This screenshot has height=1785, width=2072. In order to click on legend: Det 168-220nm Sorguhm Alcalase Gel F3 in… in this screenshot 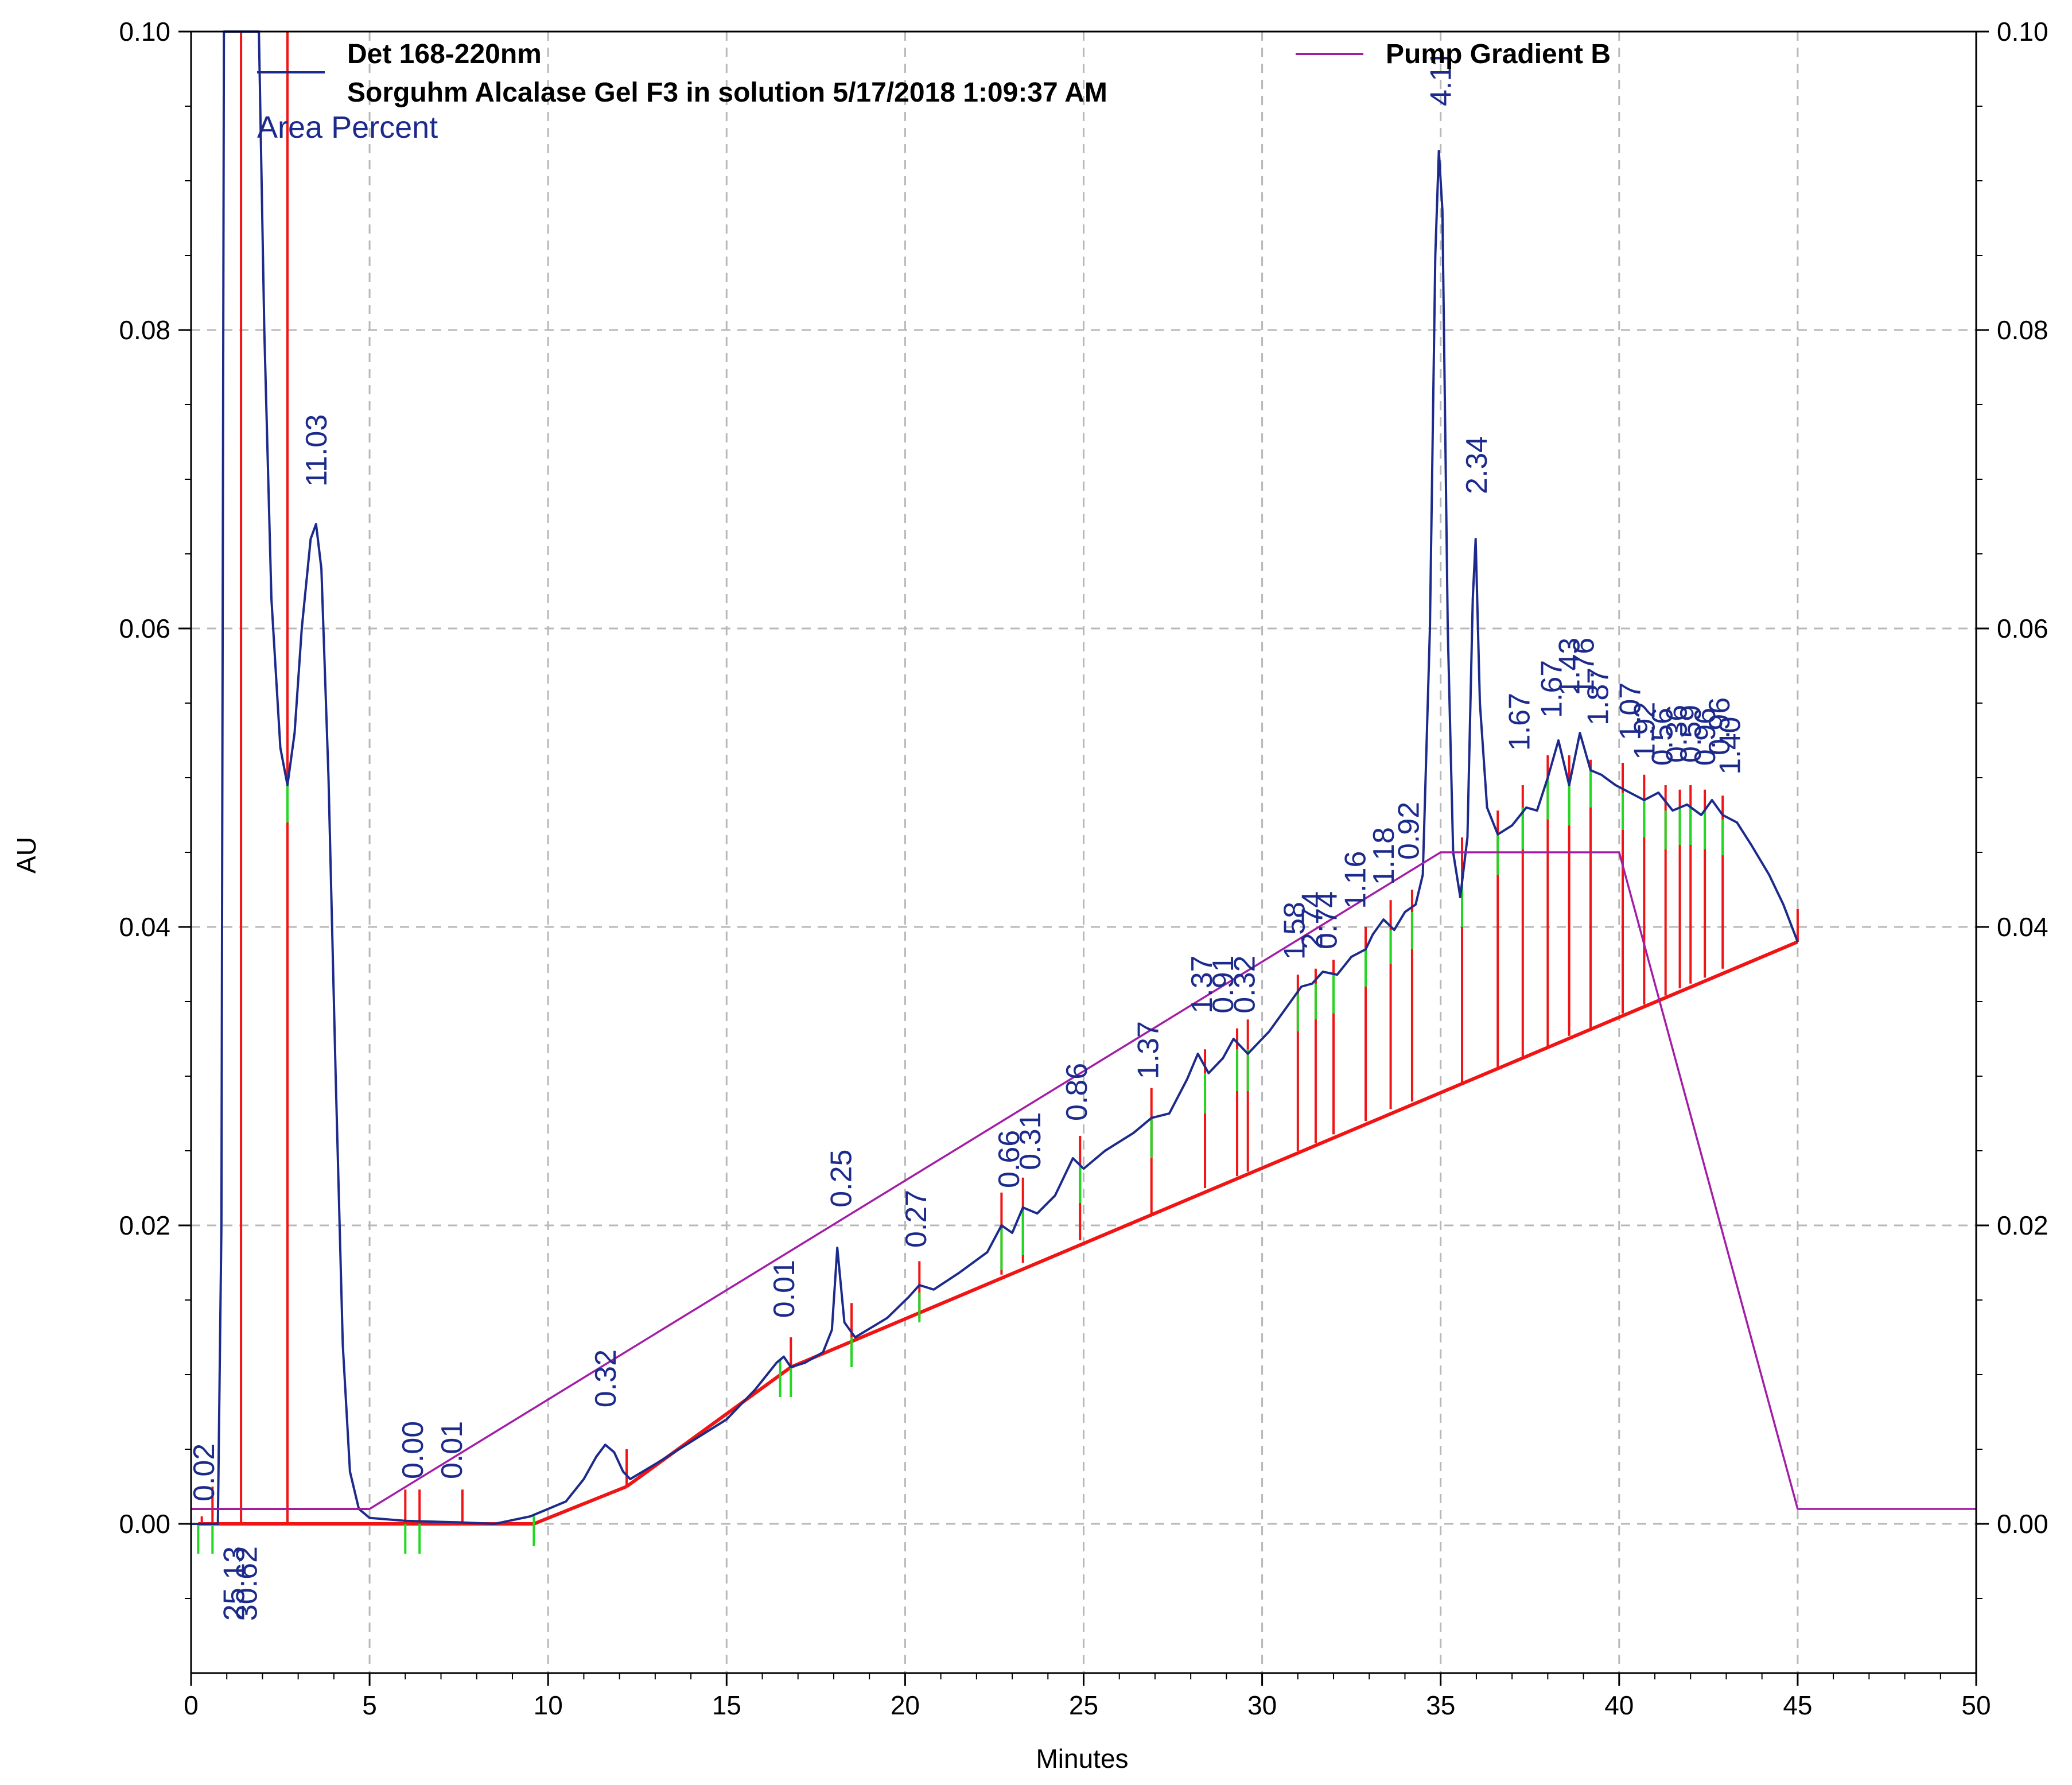, I will do `click(934, 92)`.